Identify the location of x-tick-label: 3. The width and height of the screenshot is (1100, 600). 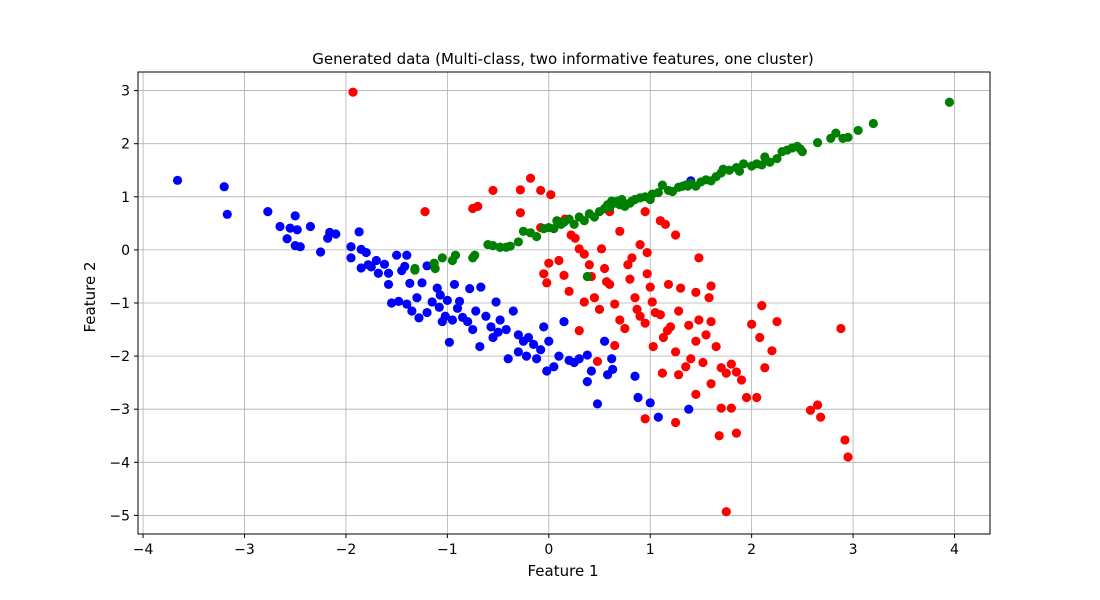
(853, 550).